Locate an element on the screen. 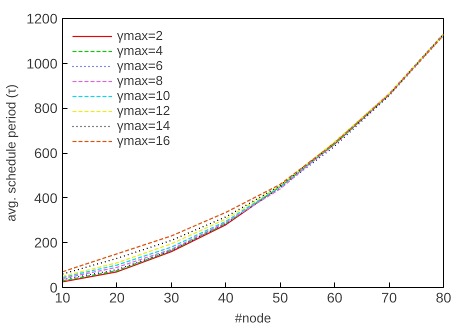  x-tick-label: 60 is located at coordinates (334, 298).